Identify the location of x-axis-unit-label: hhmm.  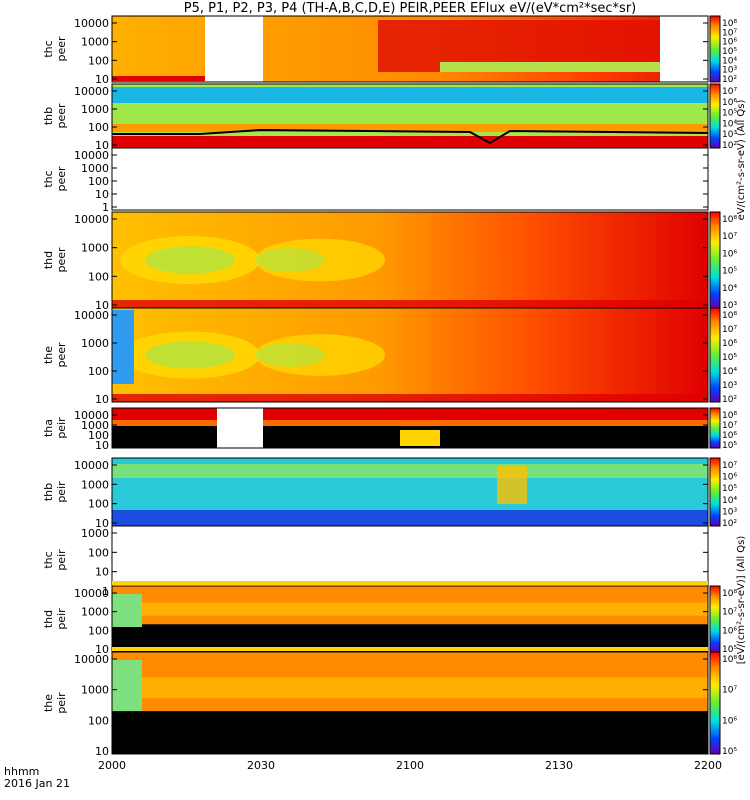
(22, 771).